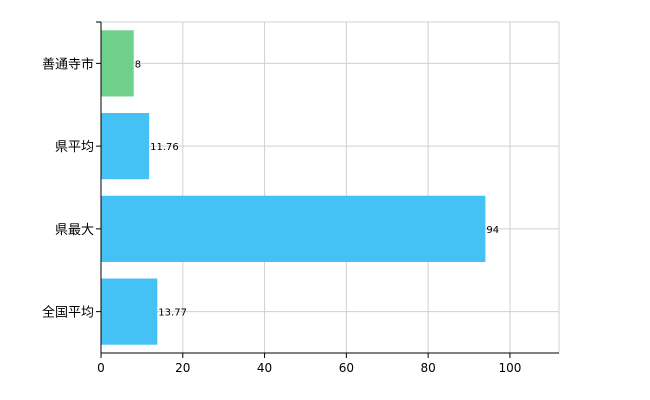 Image resolution: width=650 pixels, height=400 pixels. I want to click on x-tick-label: 80, so click(428, 368).